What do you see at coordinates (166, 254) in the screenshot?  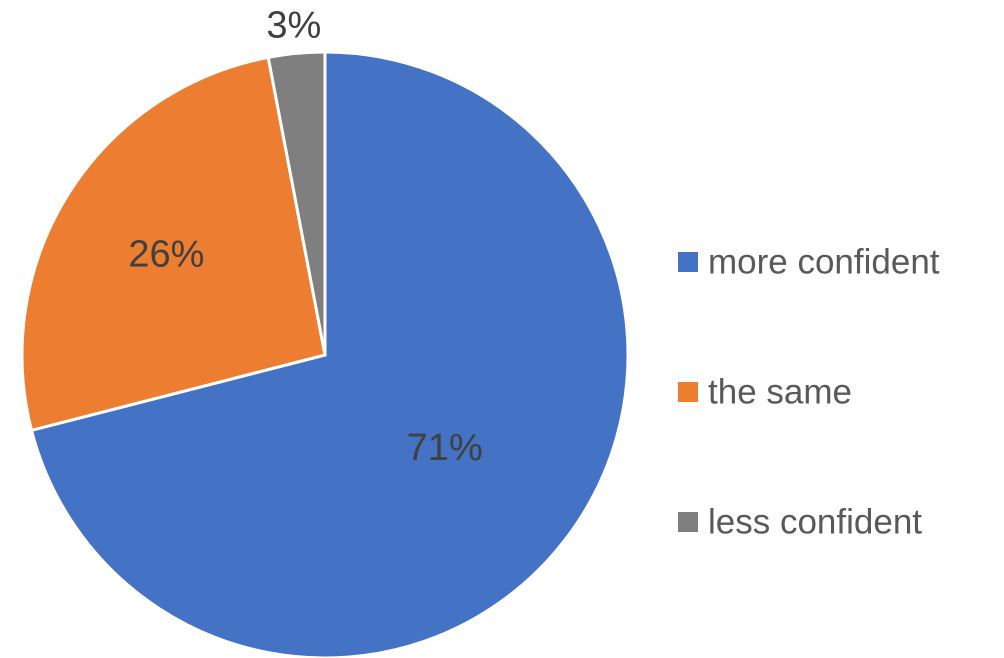 I see `data-label-the-same: 26%` at bounding box center [166, 254].